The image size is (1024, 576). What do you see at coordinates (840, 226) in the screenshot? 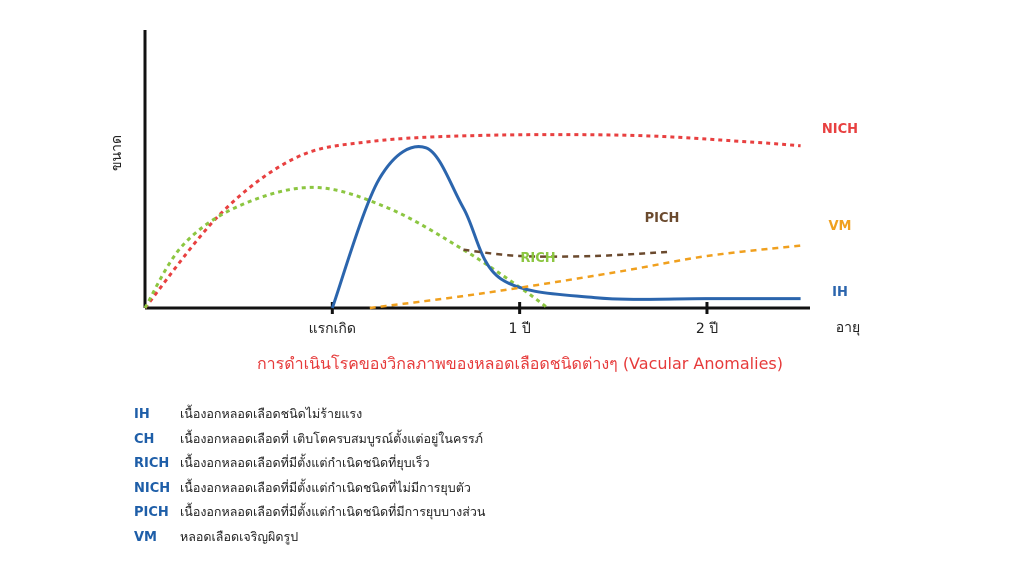
I see `series-label-vm: VM` at bounding box center [840, 226].